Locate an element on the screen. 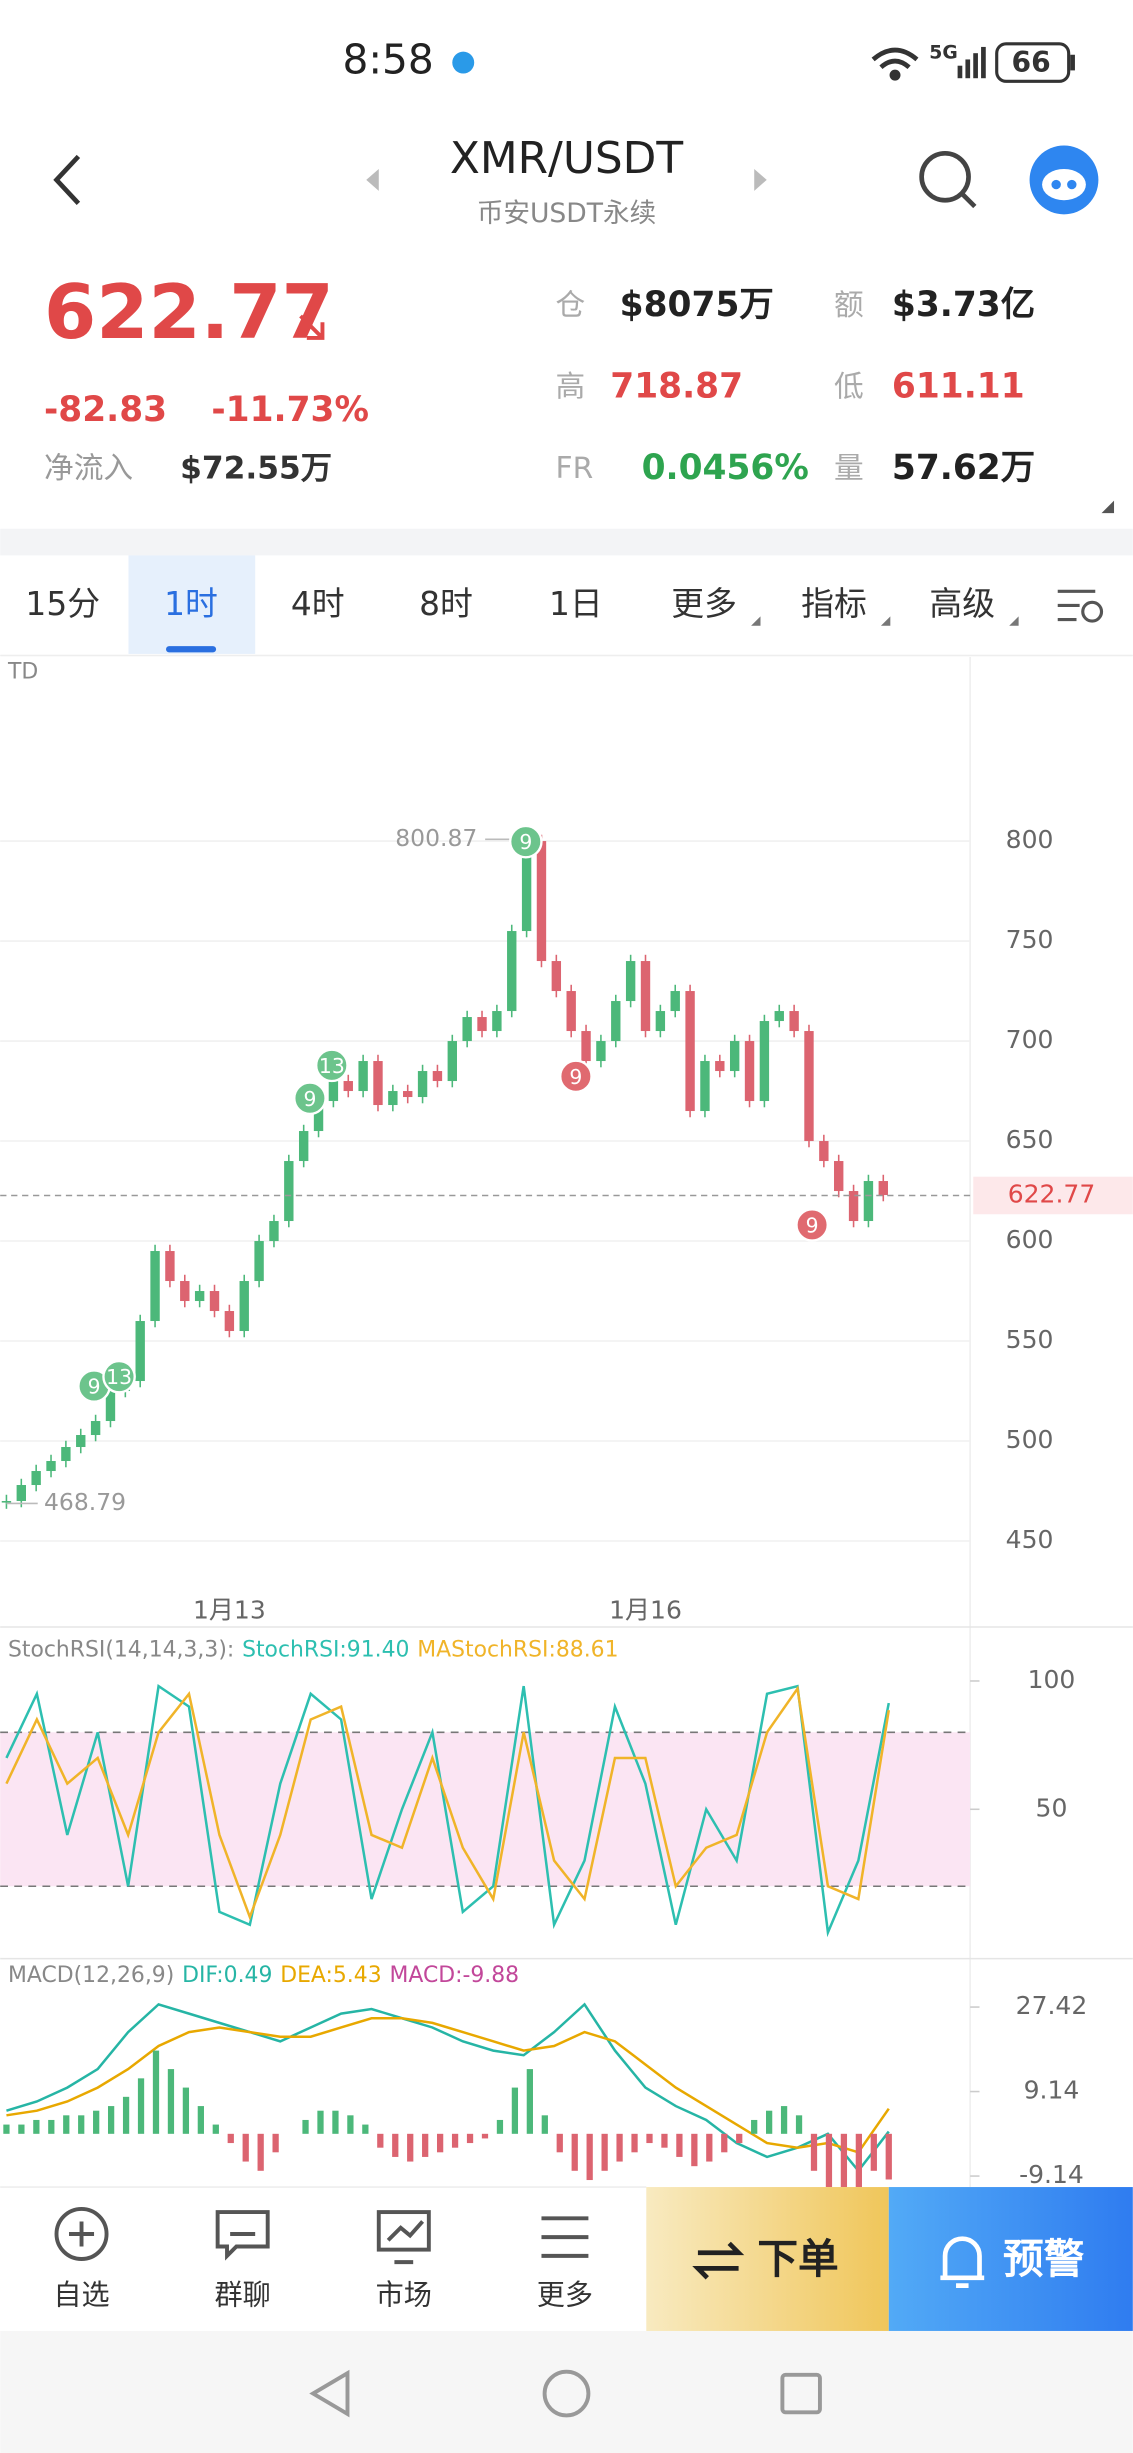 The width and height of the screenshot is (1133, 2453). stat-value: 611.11 is located at coordinates (958, 386).